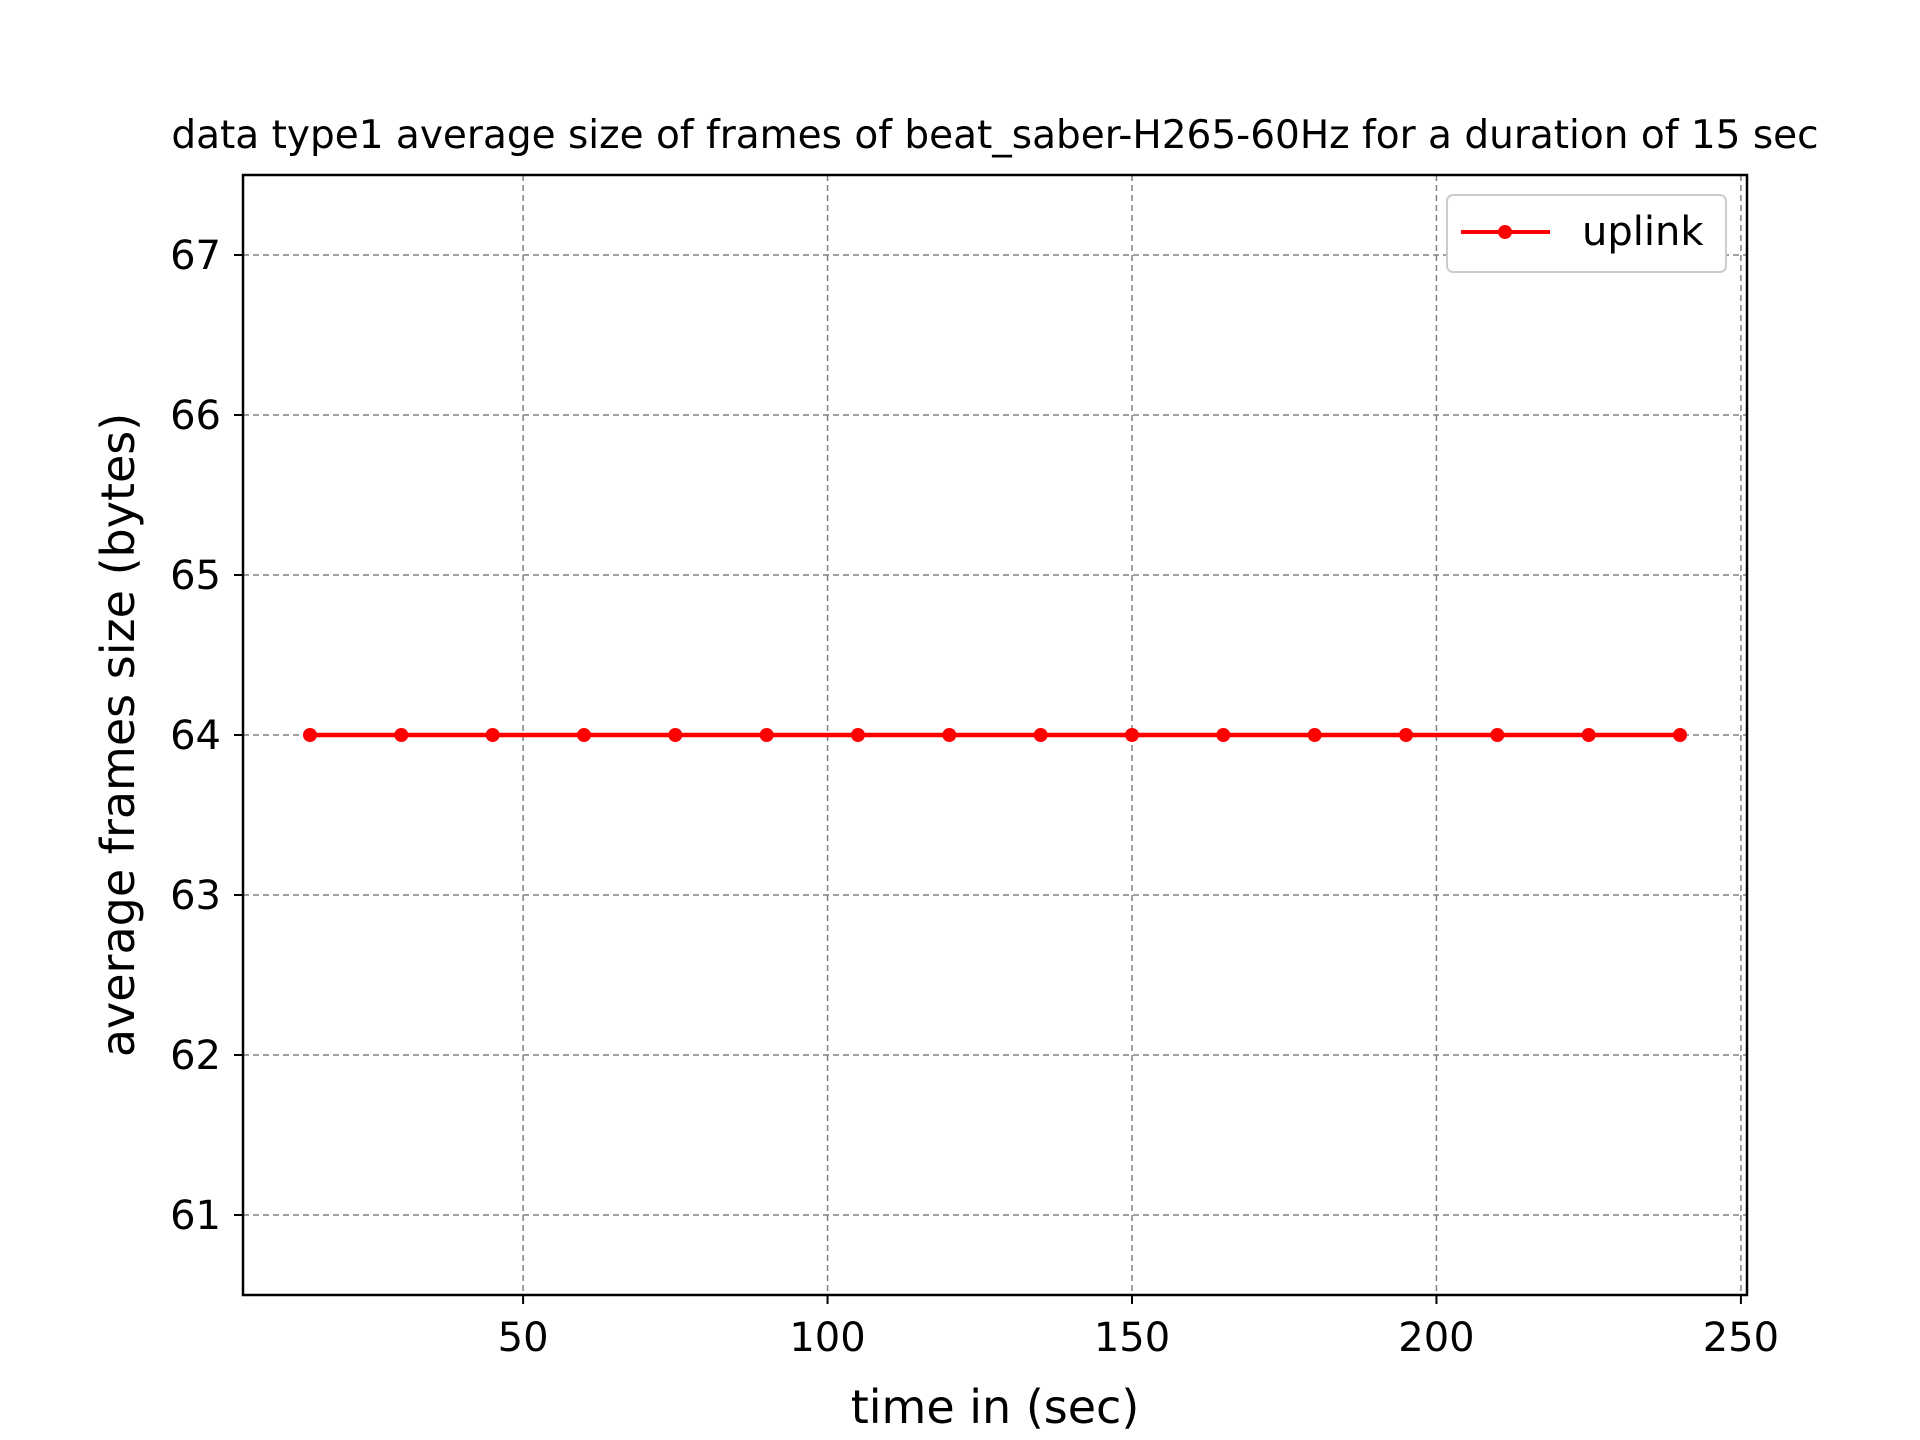 Image resolution: width=1920 pixels, height=1440 pixels. Describe the element at coordinates (195, 1056) in the screenshot. I see `y-tick-label: 62` at that location.